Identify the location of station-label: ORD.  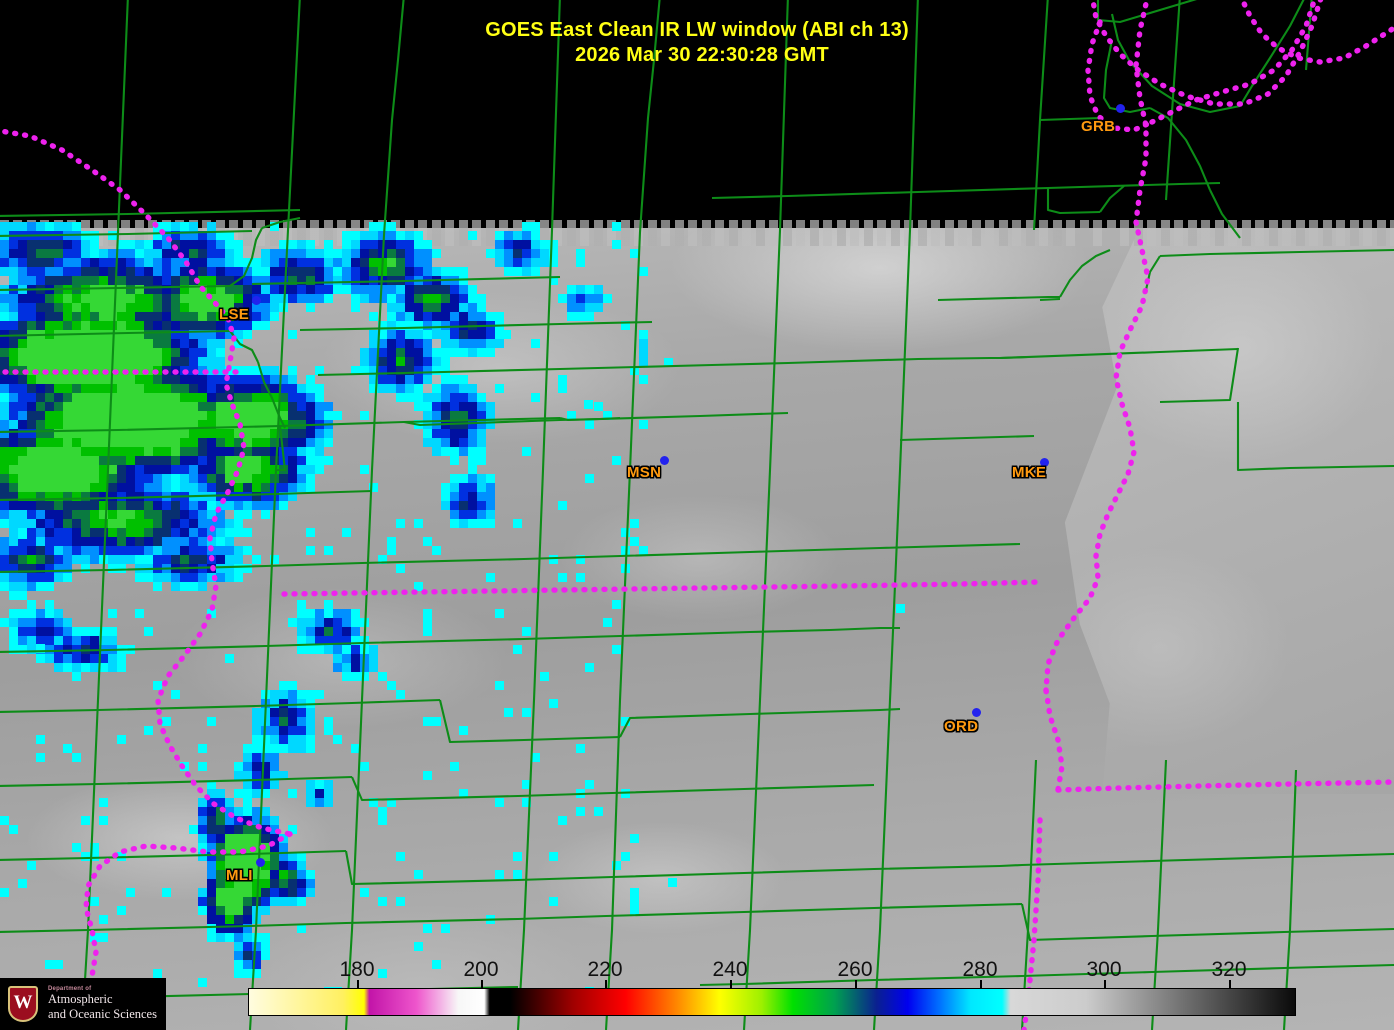
(961, 726).